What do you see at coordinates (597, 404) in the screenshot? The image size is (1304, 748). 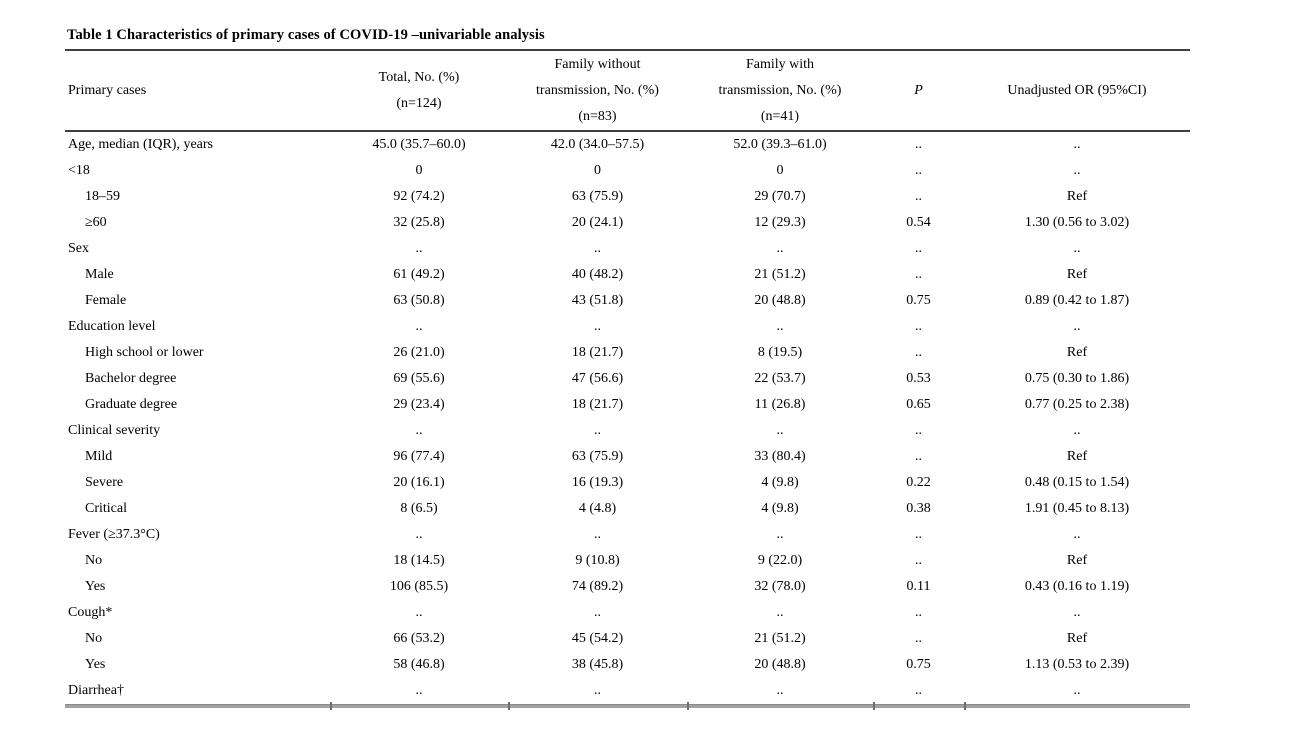 I see `data-cell: 18 (21.7)` at bounding box center [597, 404].